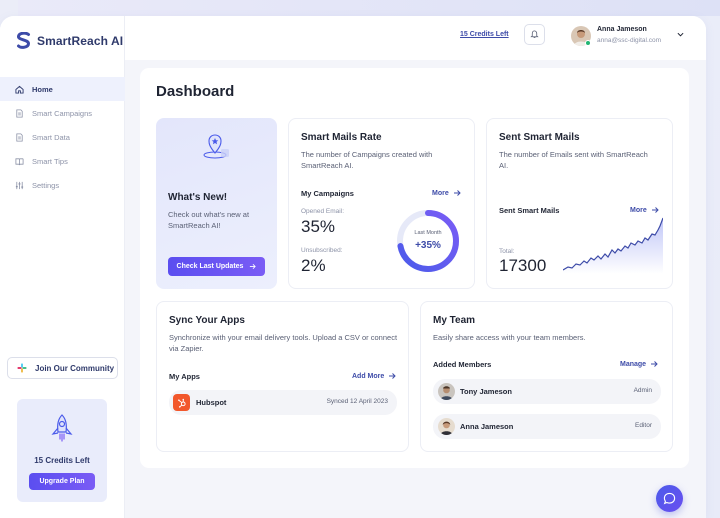  I want to click on location-star-icon, so click(216, 146).